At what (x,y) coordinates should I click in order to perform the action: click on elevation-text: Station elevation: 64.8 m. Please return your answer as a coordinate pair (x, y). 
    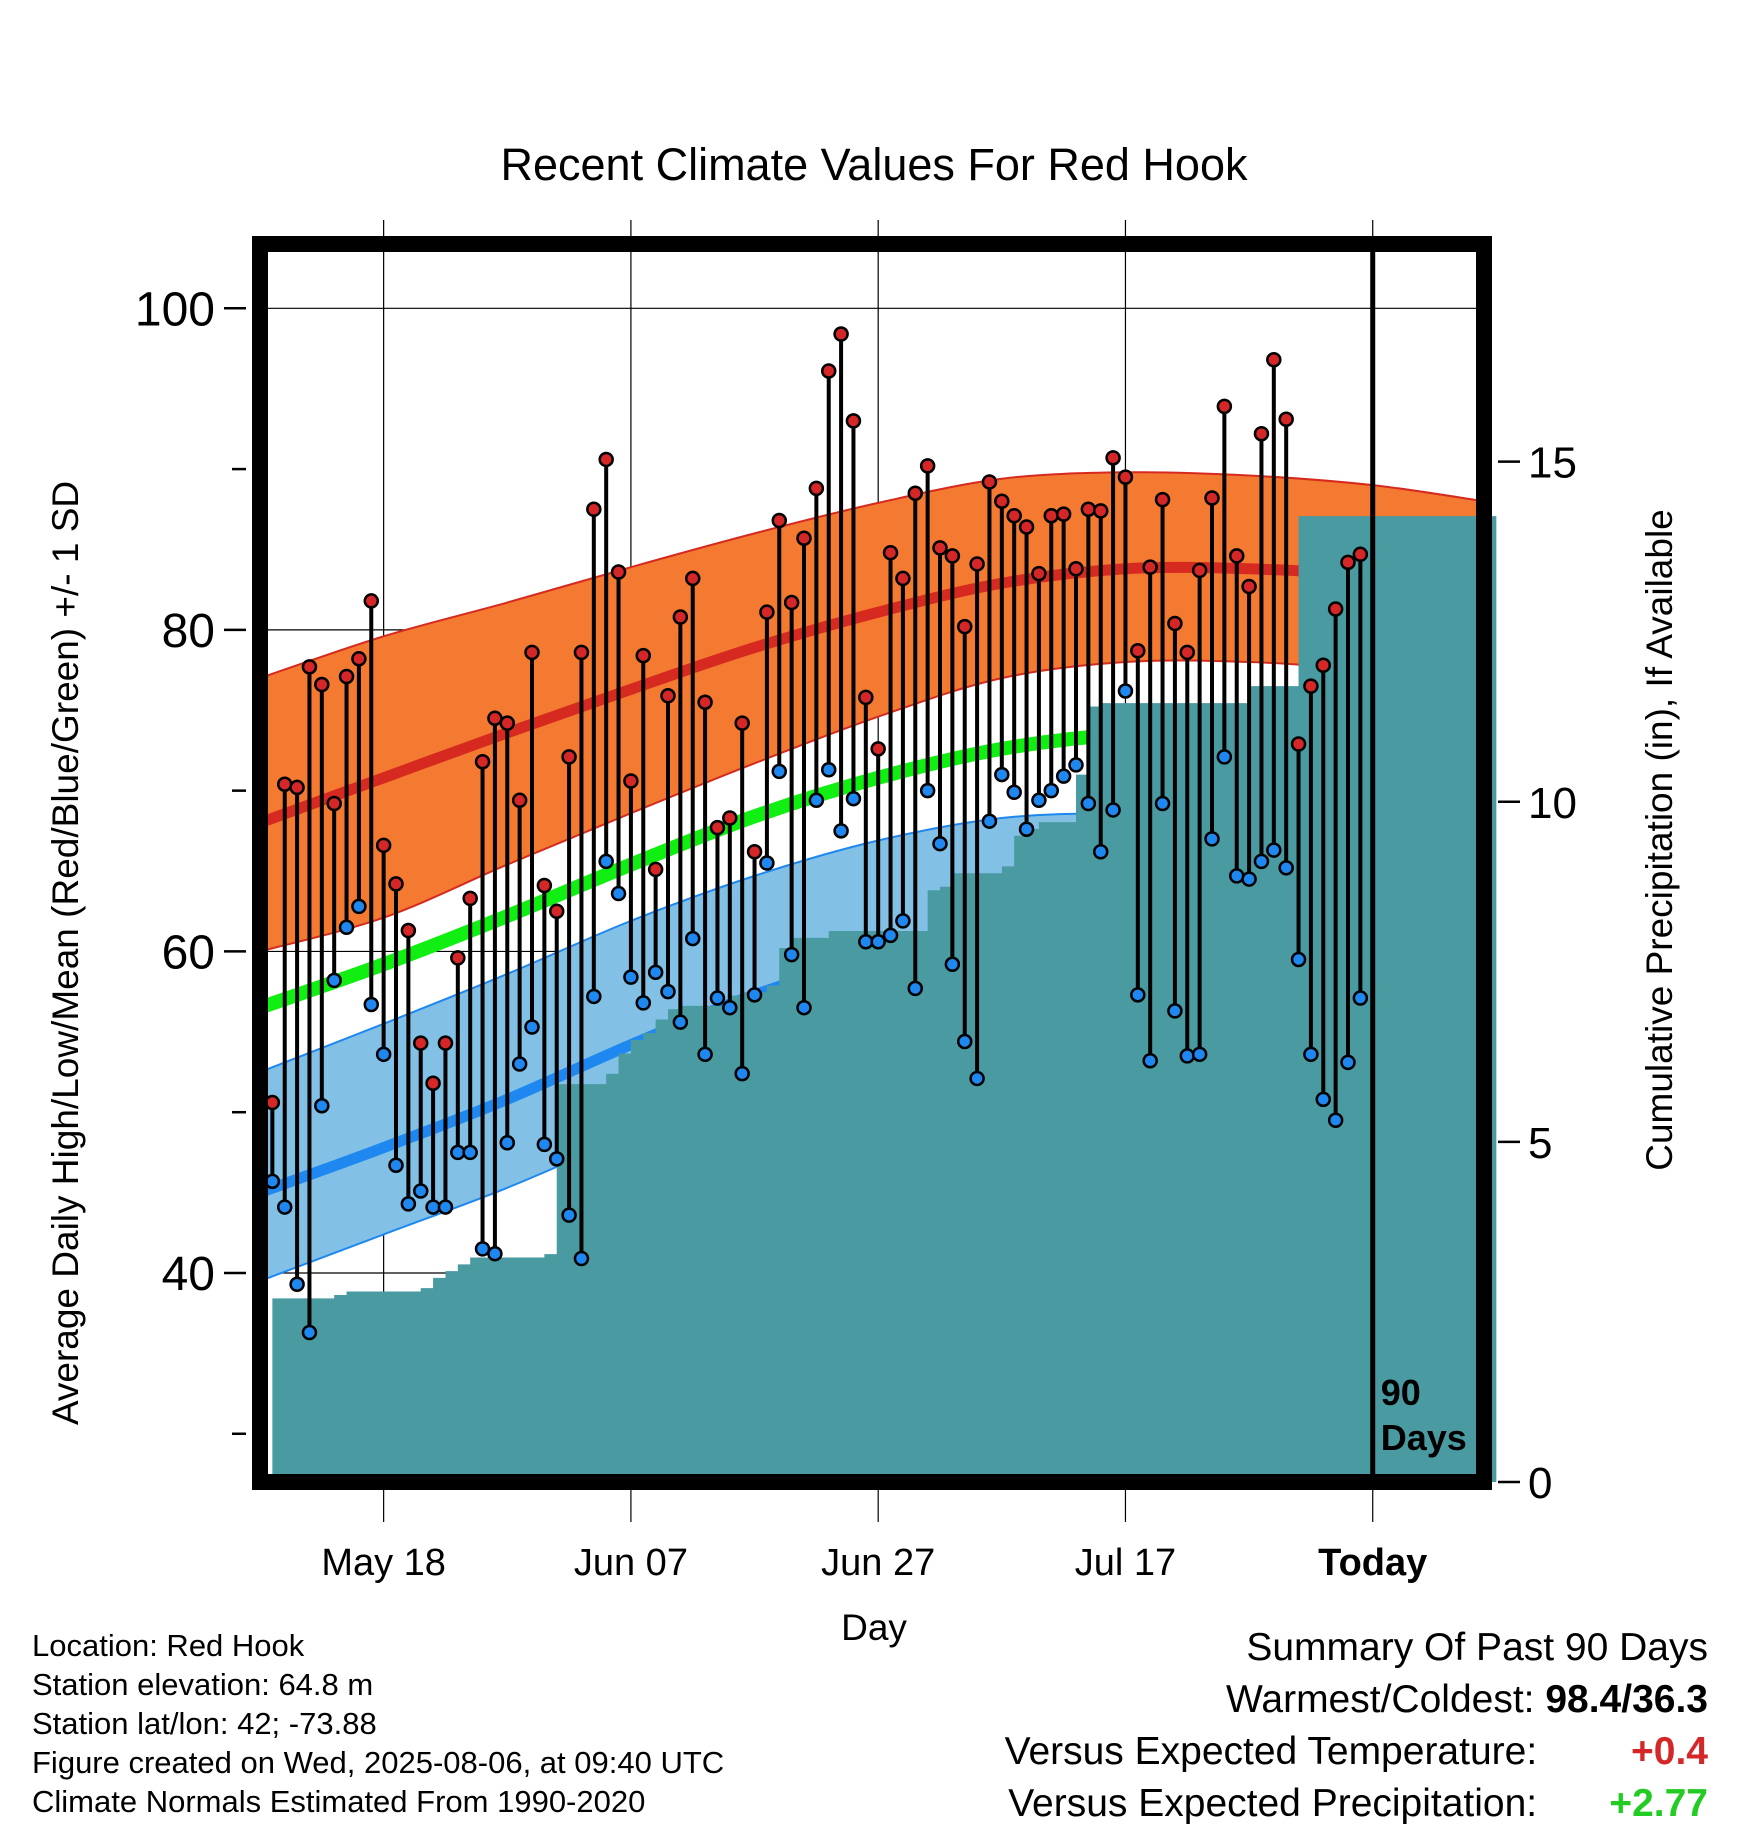
    Looking at the image, I should click on (203, 1684).